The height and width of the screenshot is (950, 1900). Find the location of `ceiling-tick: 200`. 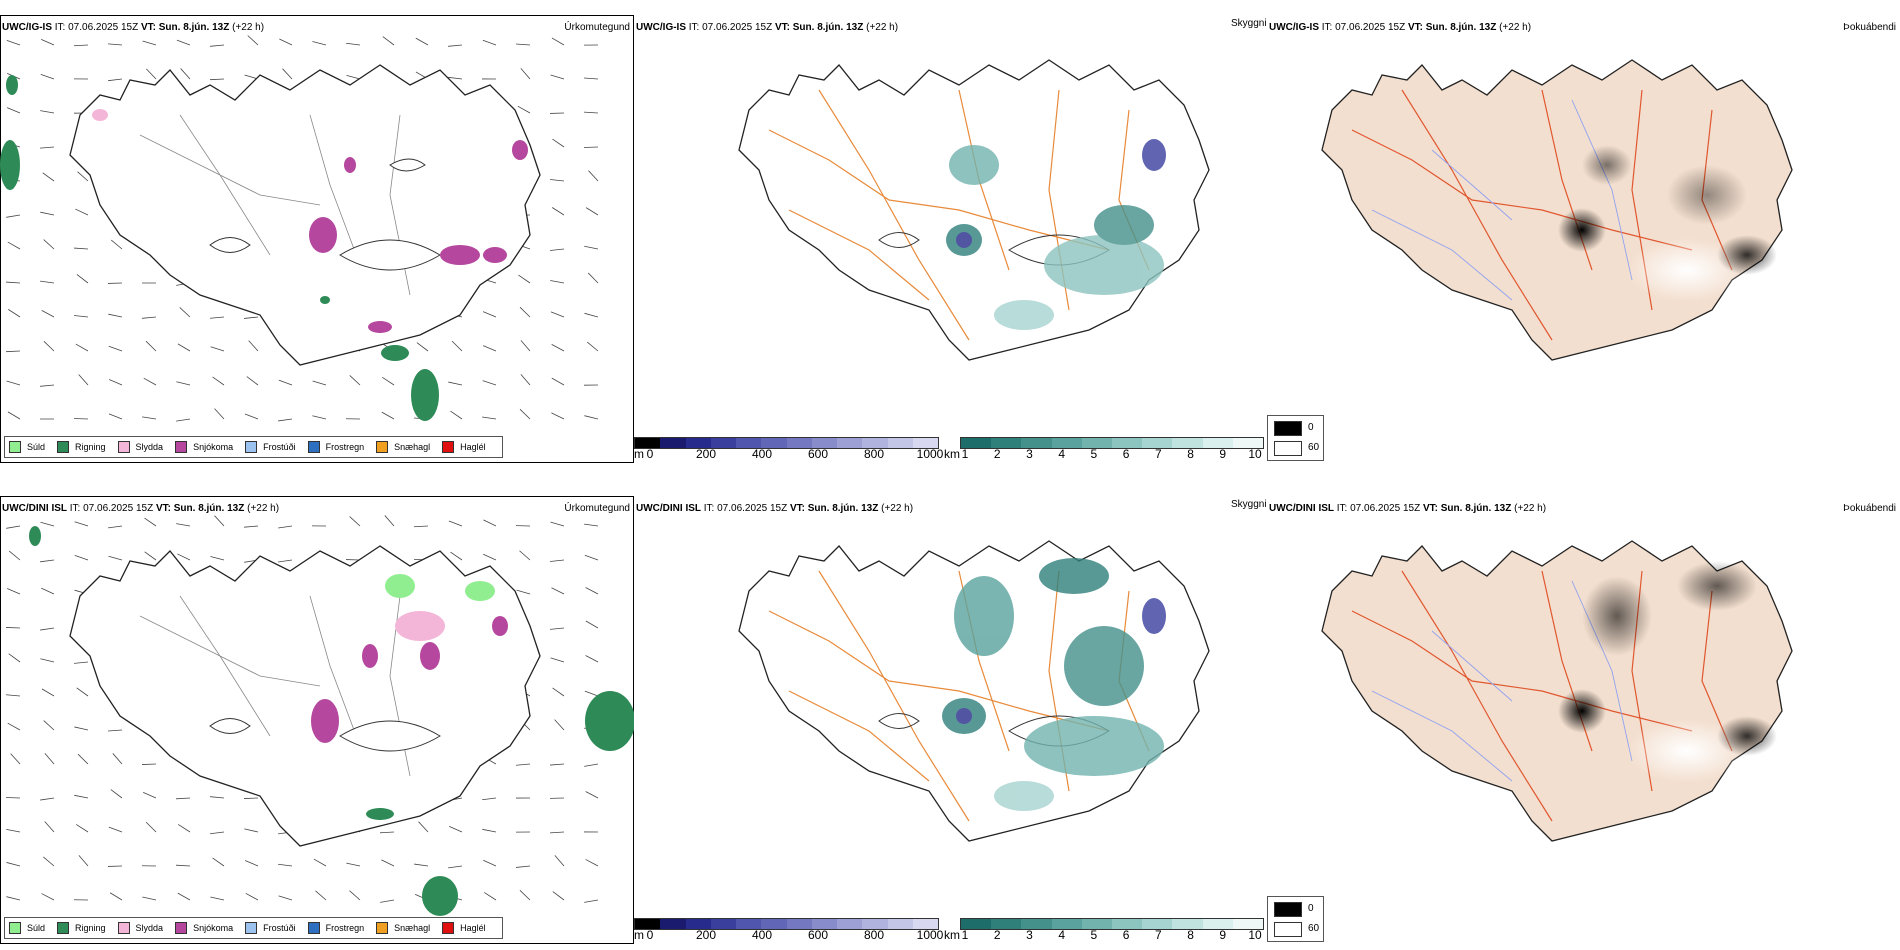

ceiling-tick: 200 is located at coordinates (706, 454).